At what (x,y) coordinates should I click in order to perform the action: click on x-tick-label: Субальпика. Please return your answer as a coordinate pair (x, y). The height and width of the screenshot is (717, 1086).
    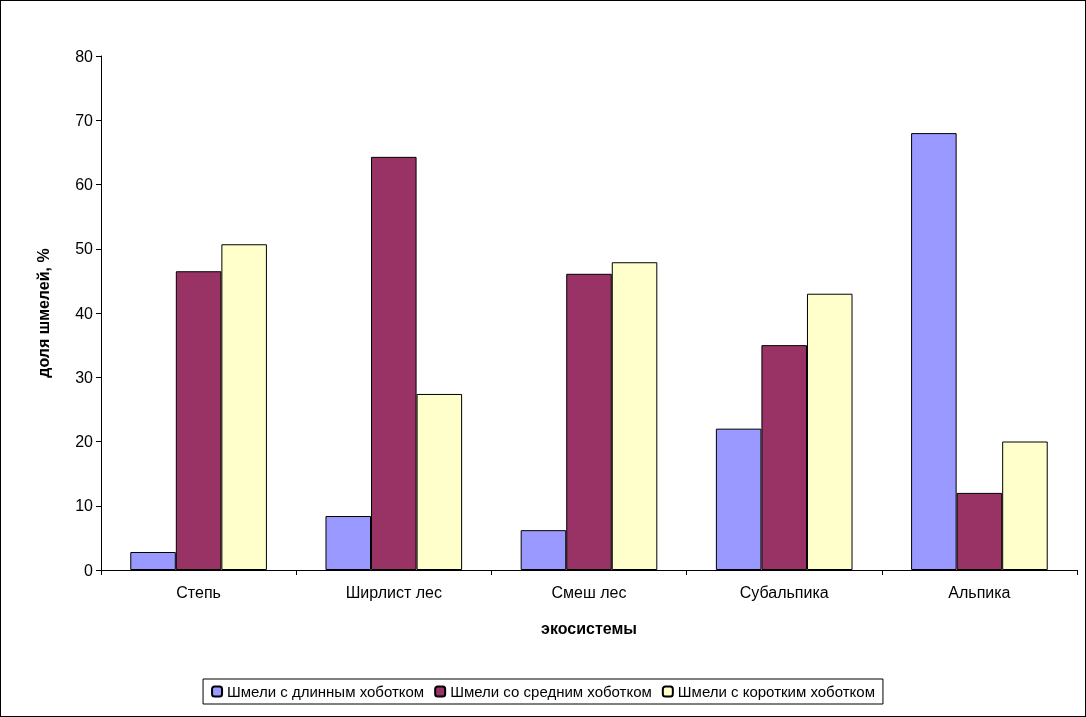
    Looking at the image, I should click on (784, 592).